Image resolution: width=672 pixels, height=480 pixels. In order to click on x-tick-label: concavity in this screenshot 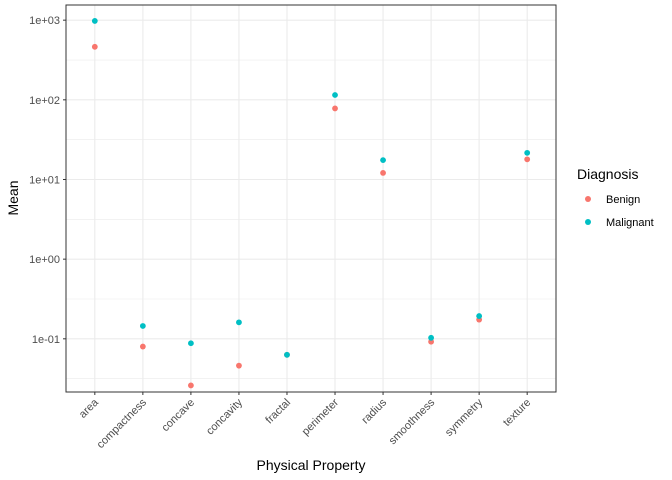, I will do `click(224, 416)`.